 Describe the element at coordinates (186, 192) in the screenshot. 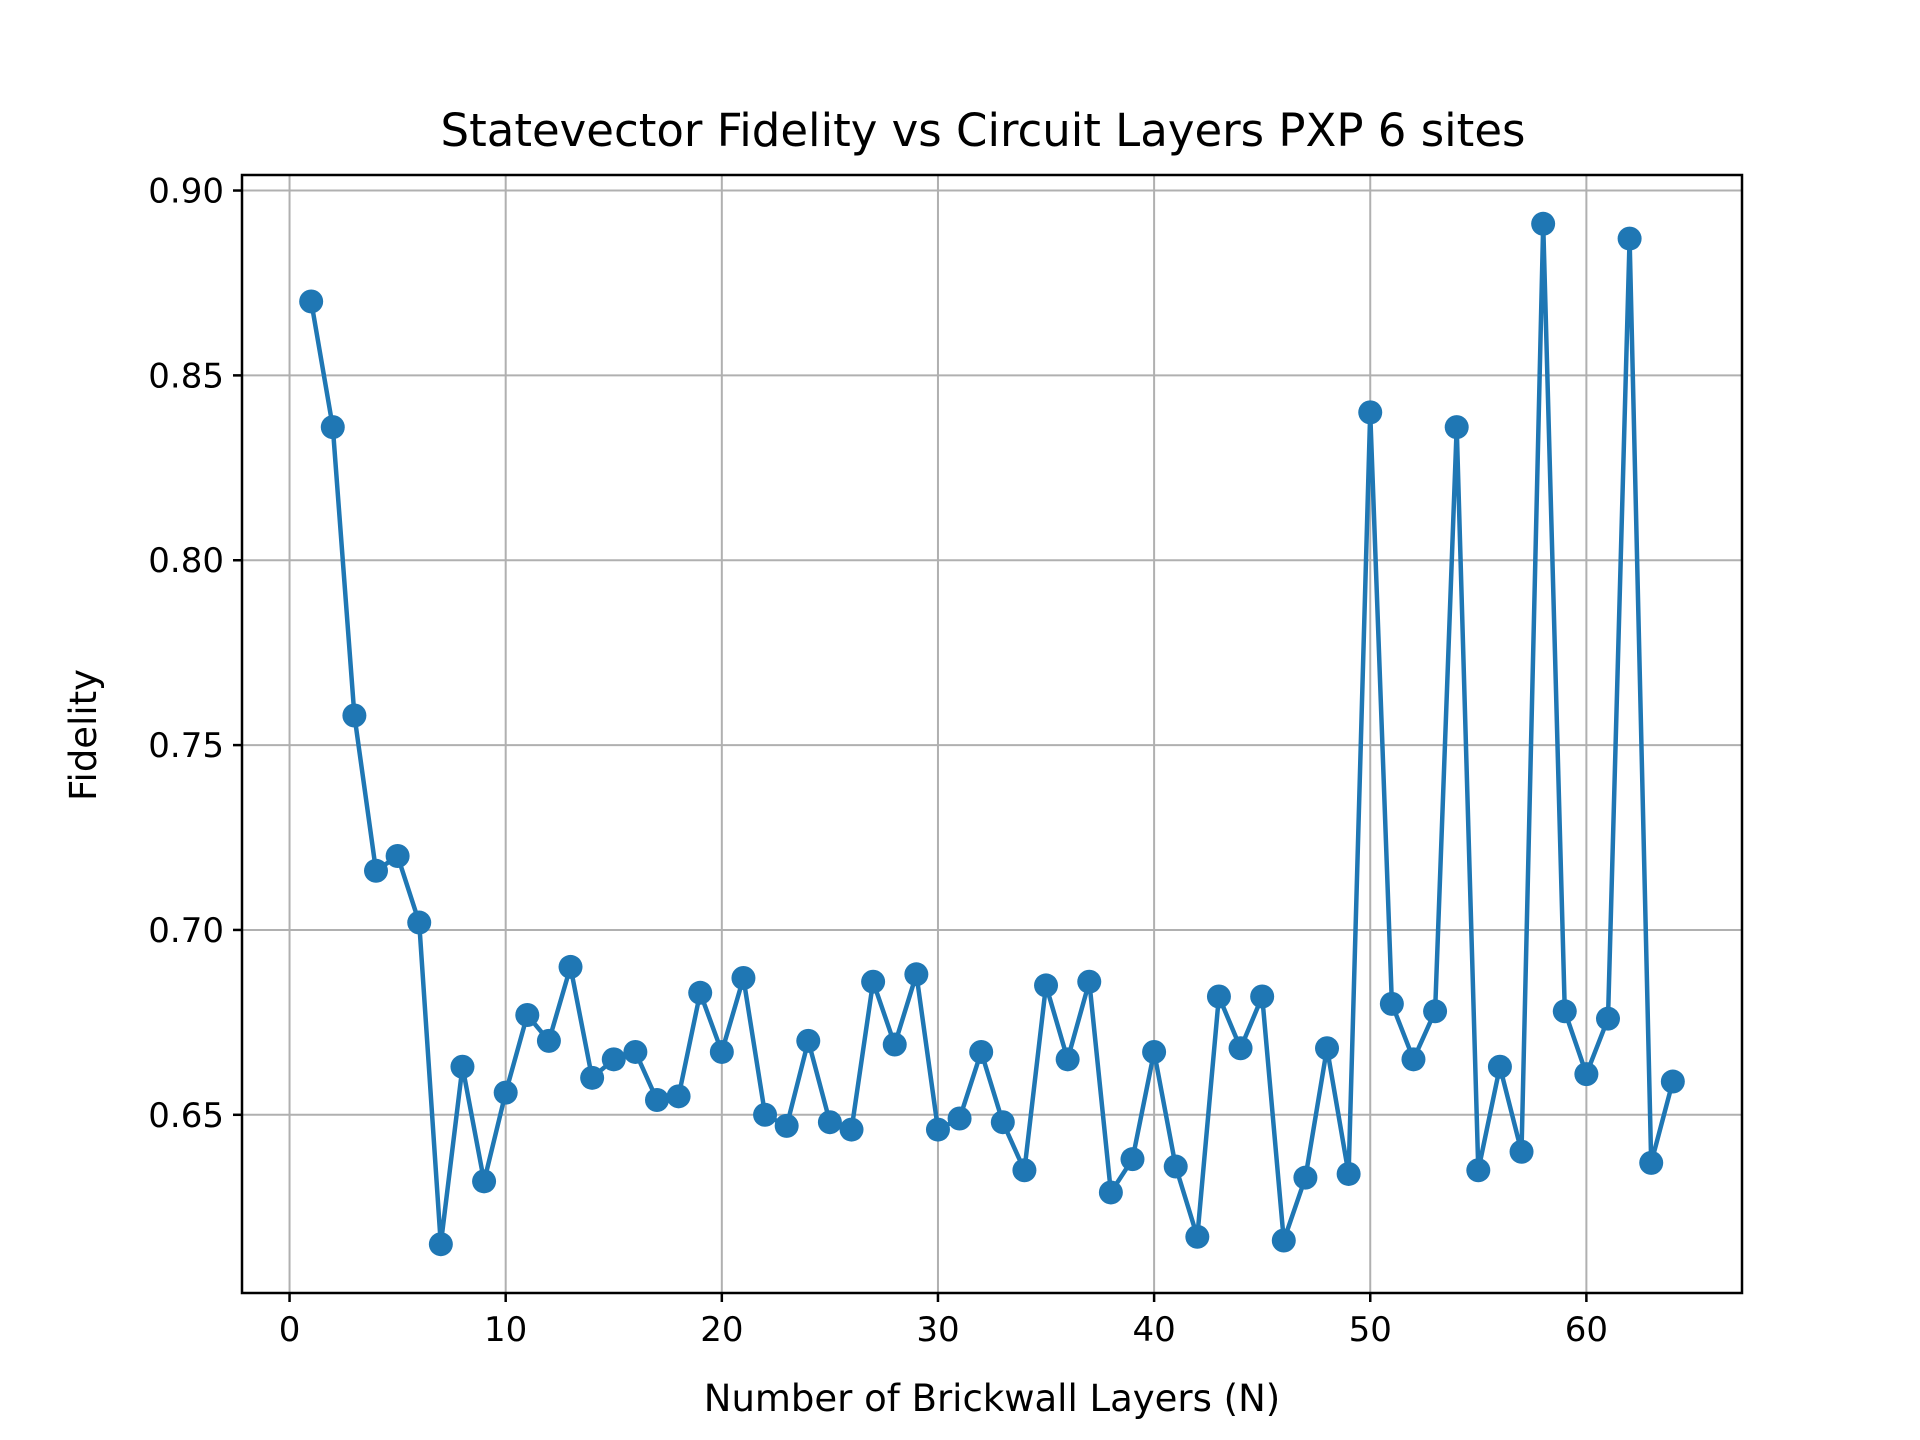

I see `y-tick-label: 0.90` at that location.